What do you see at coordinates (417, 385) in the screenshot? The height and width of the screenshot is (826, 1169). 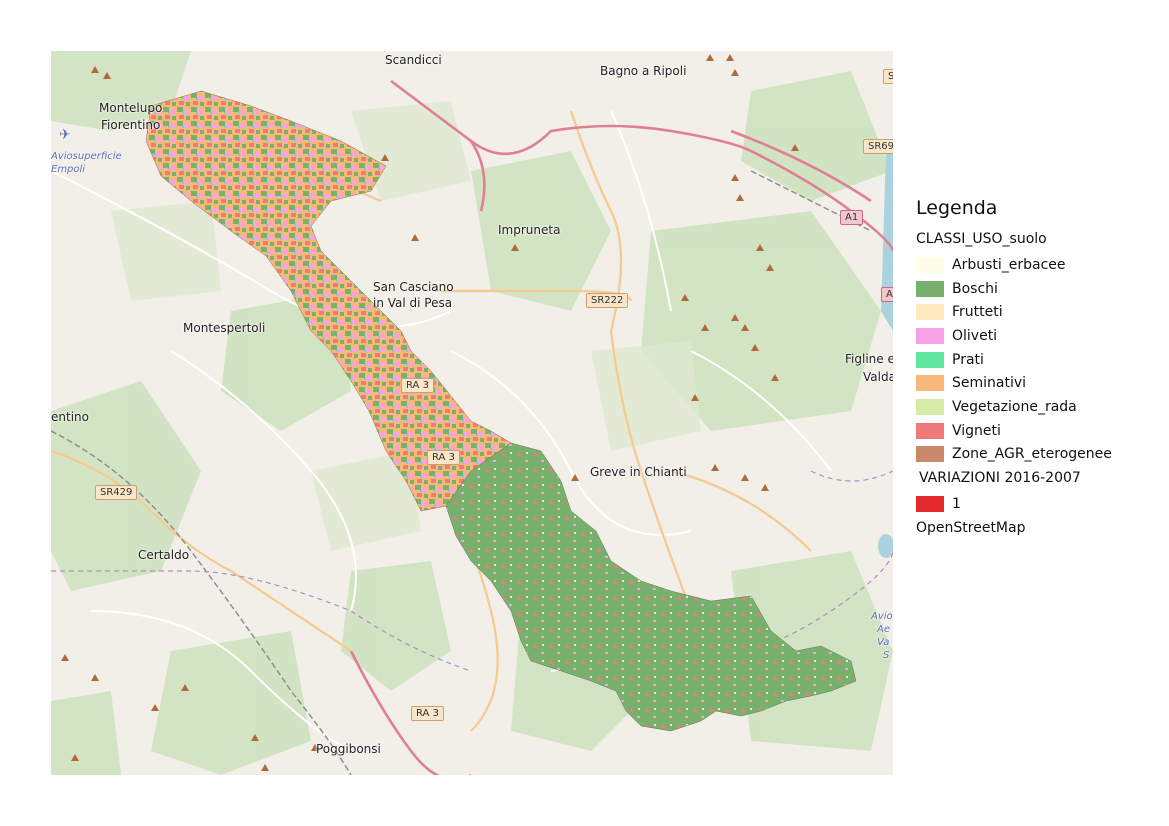 I see `road-shield-ra3-north: RA 3` at bounding box center [417, 385].